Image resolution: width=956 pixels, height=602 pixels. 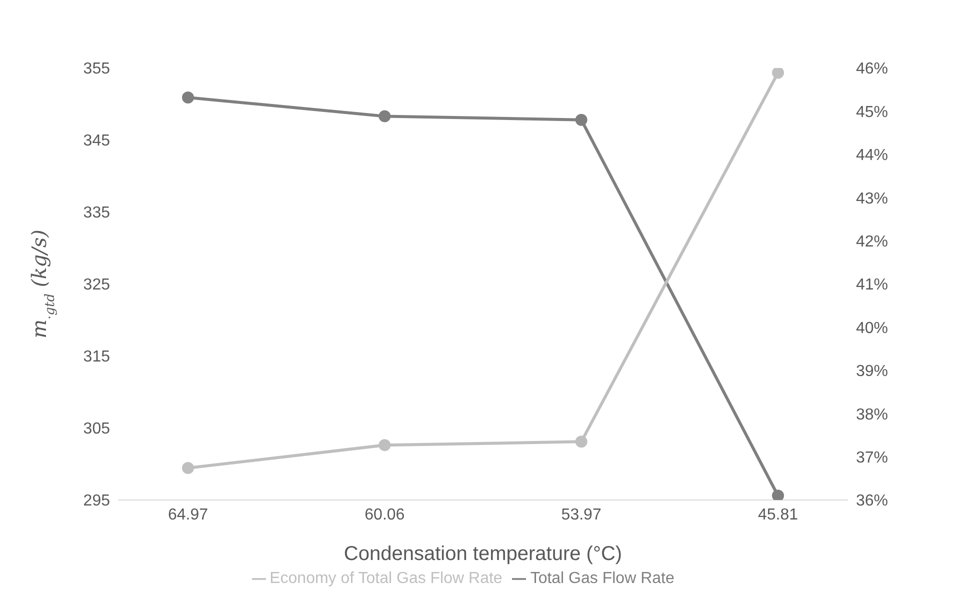 I want to click on x-axis-title: Condensation temperature (°C), so click(x=483, y=554).